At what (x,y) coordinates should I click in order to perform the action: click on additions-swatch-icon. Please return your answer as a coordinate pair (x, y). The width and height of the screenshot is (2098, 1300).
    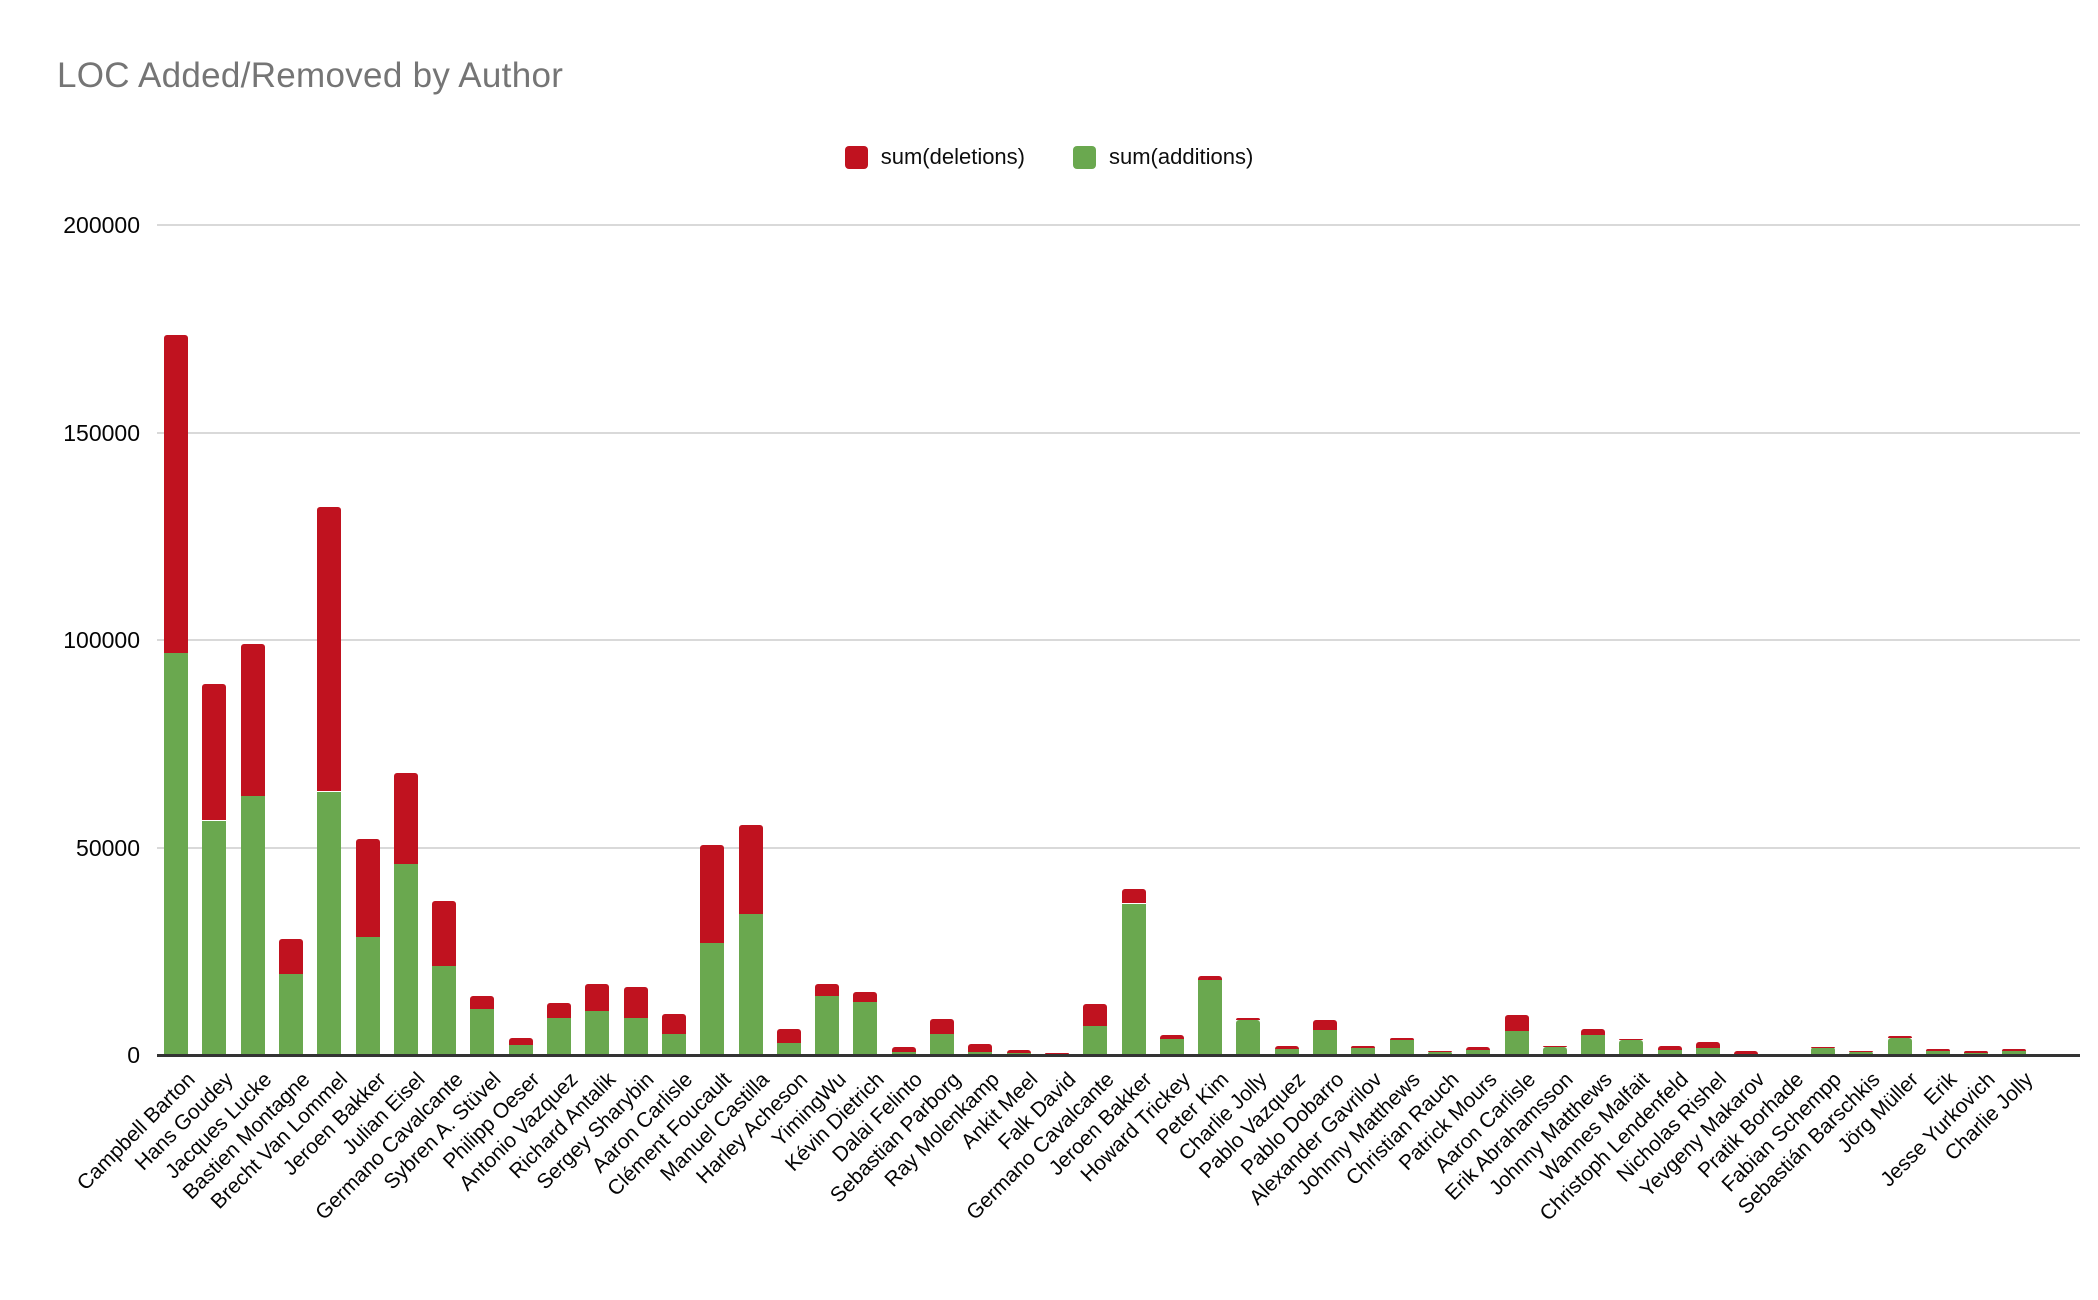
    Looking at the image, I should click on (1084, 157).